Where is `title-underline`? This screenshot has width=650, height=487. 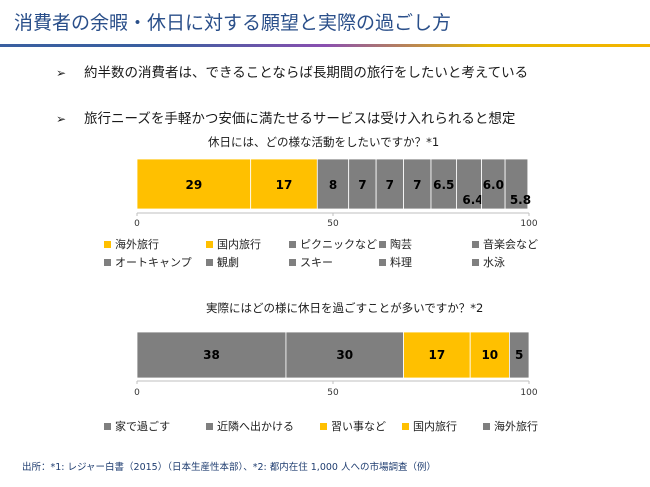 title-underline is located at coordinates (325, 45).